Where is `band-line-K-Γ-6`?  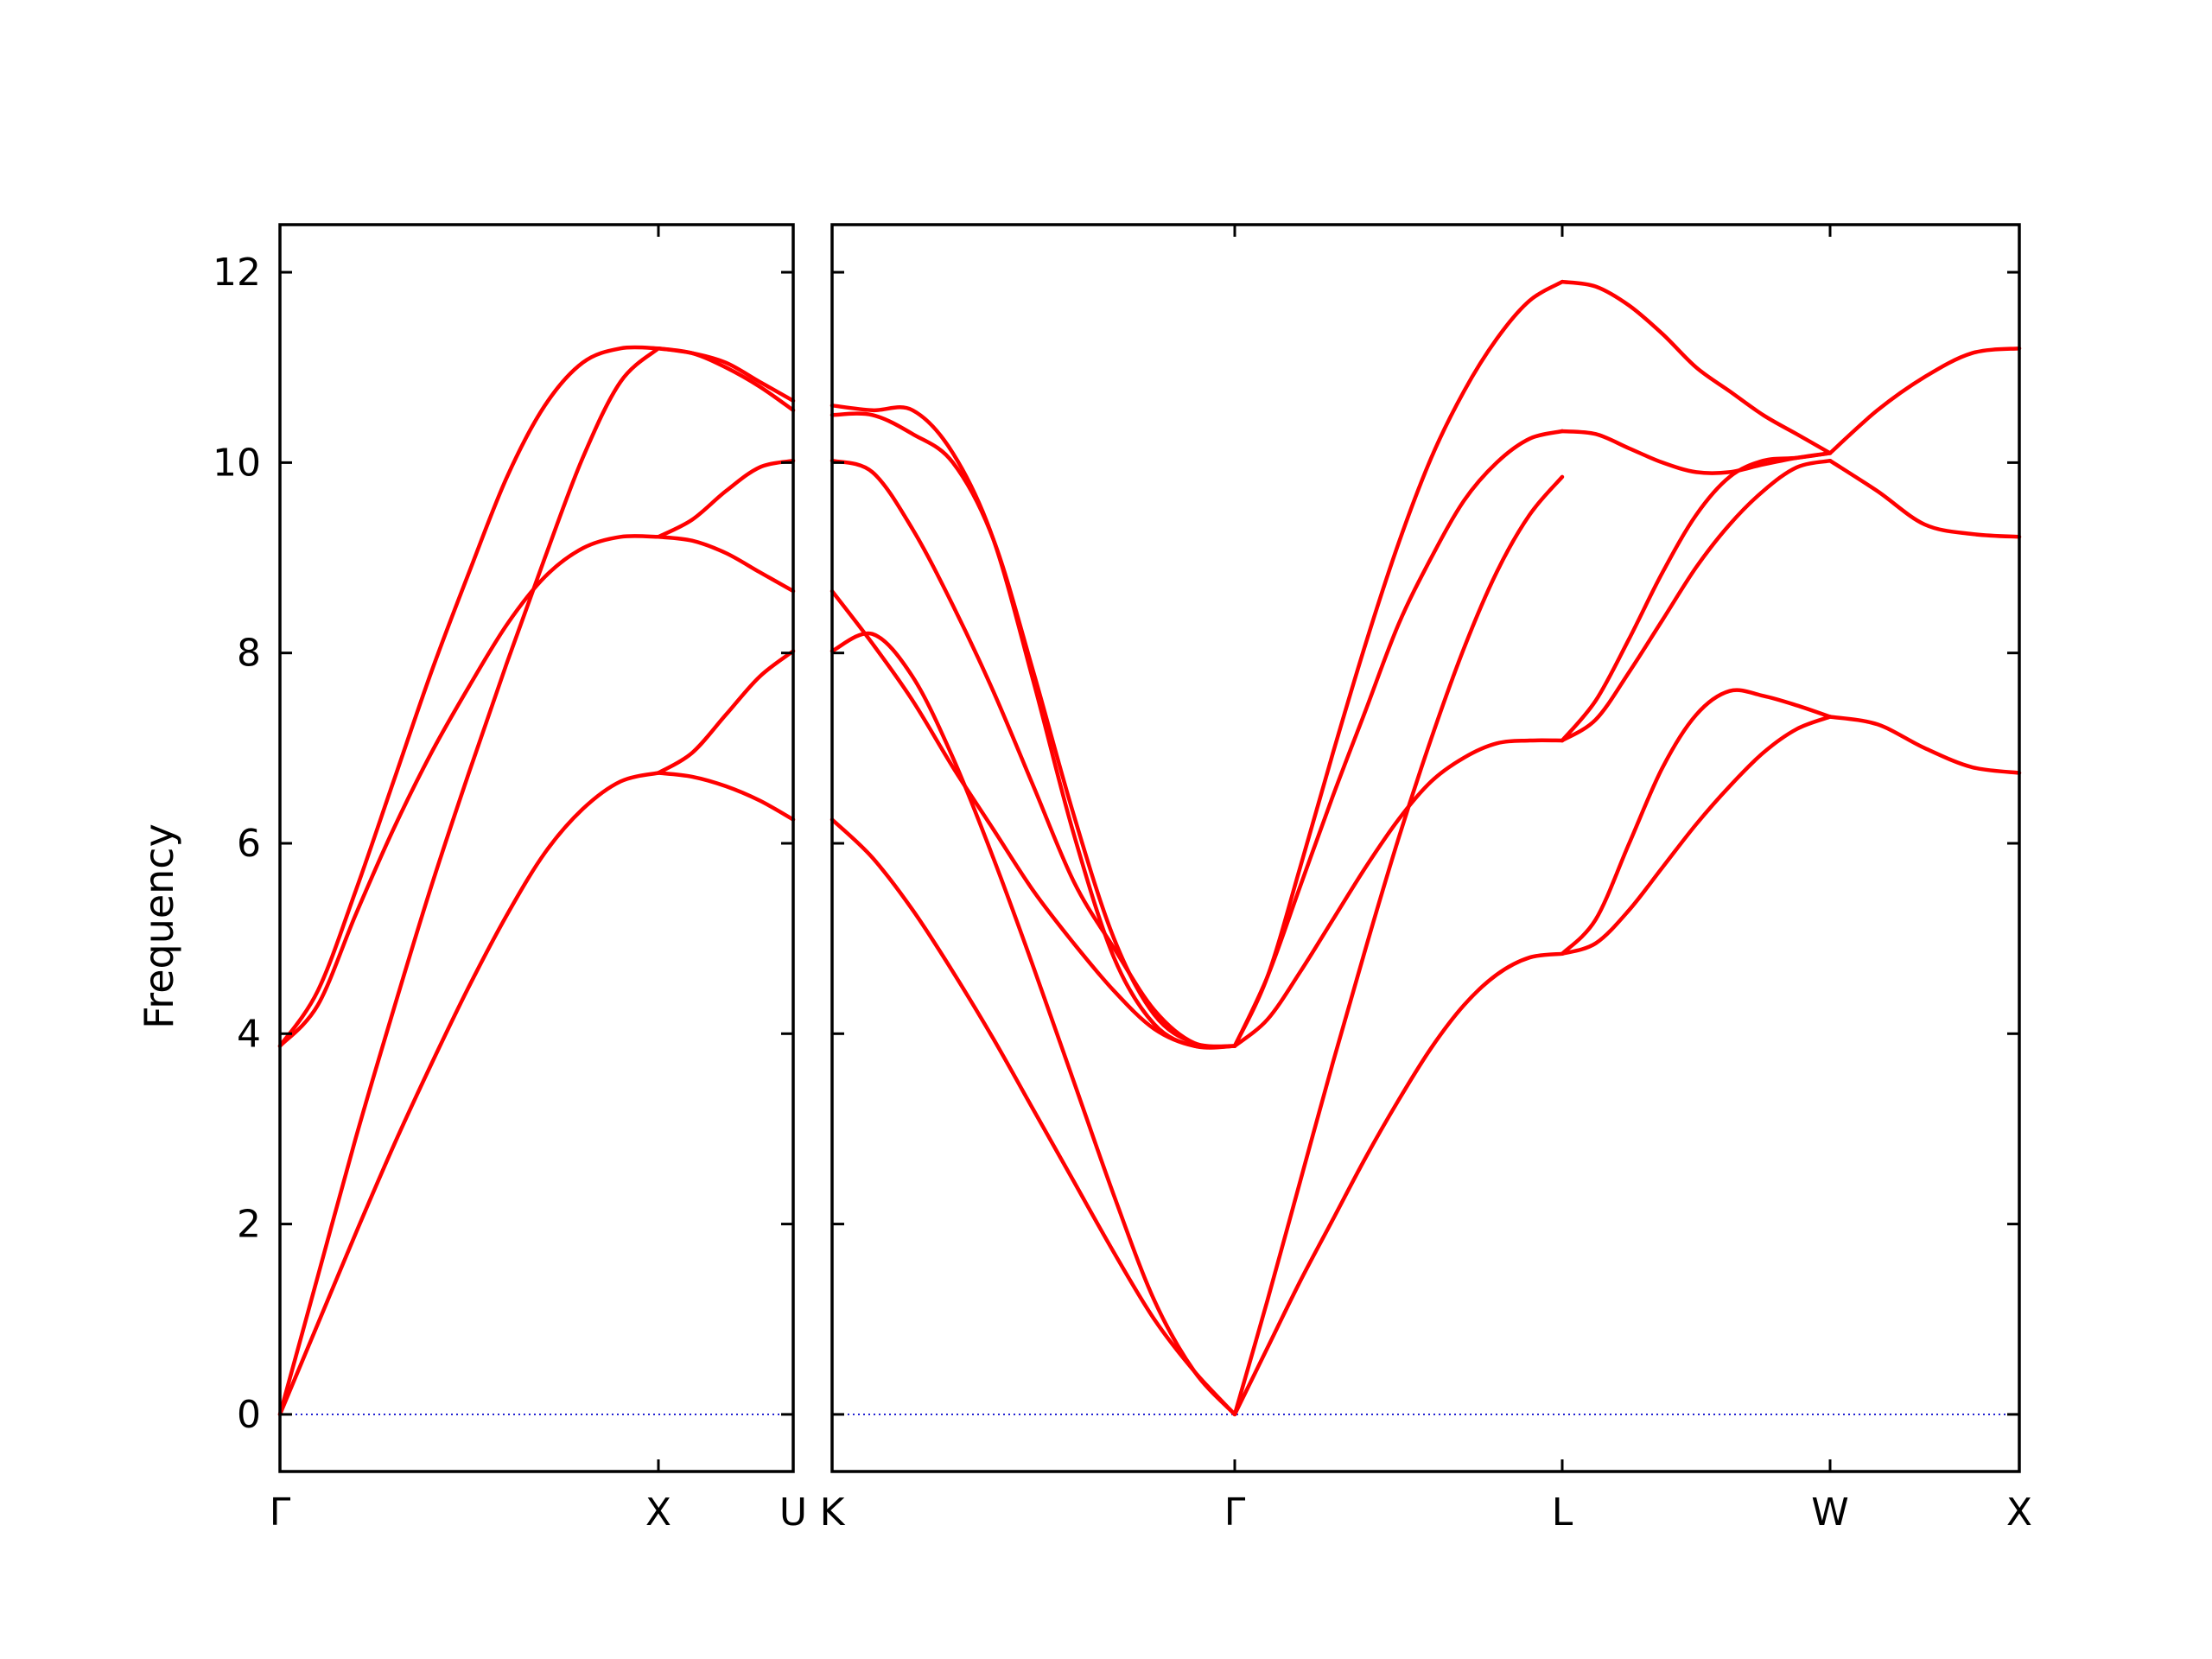 band-line-K-Γ-6 is located at coordinates (1033, 727).